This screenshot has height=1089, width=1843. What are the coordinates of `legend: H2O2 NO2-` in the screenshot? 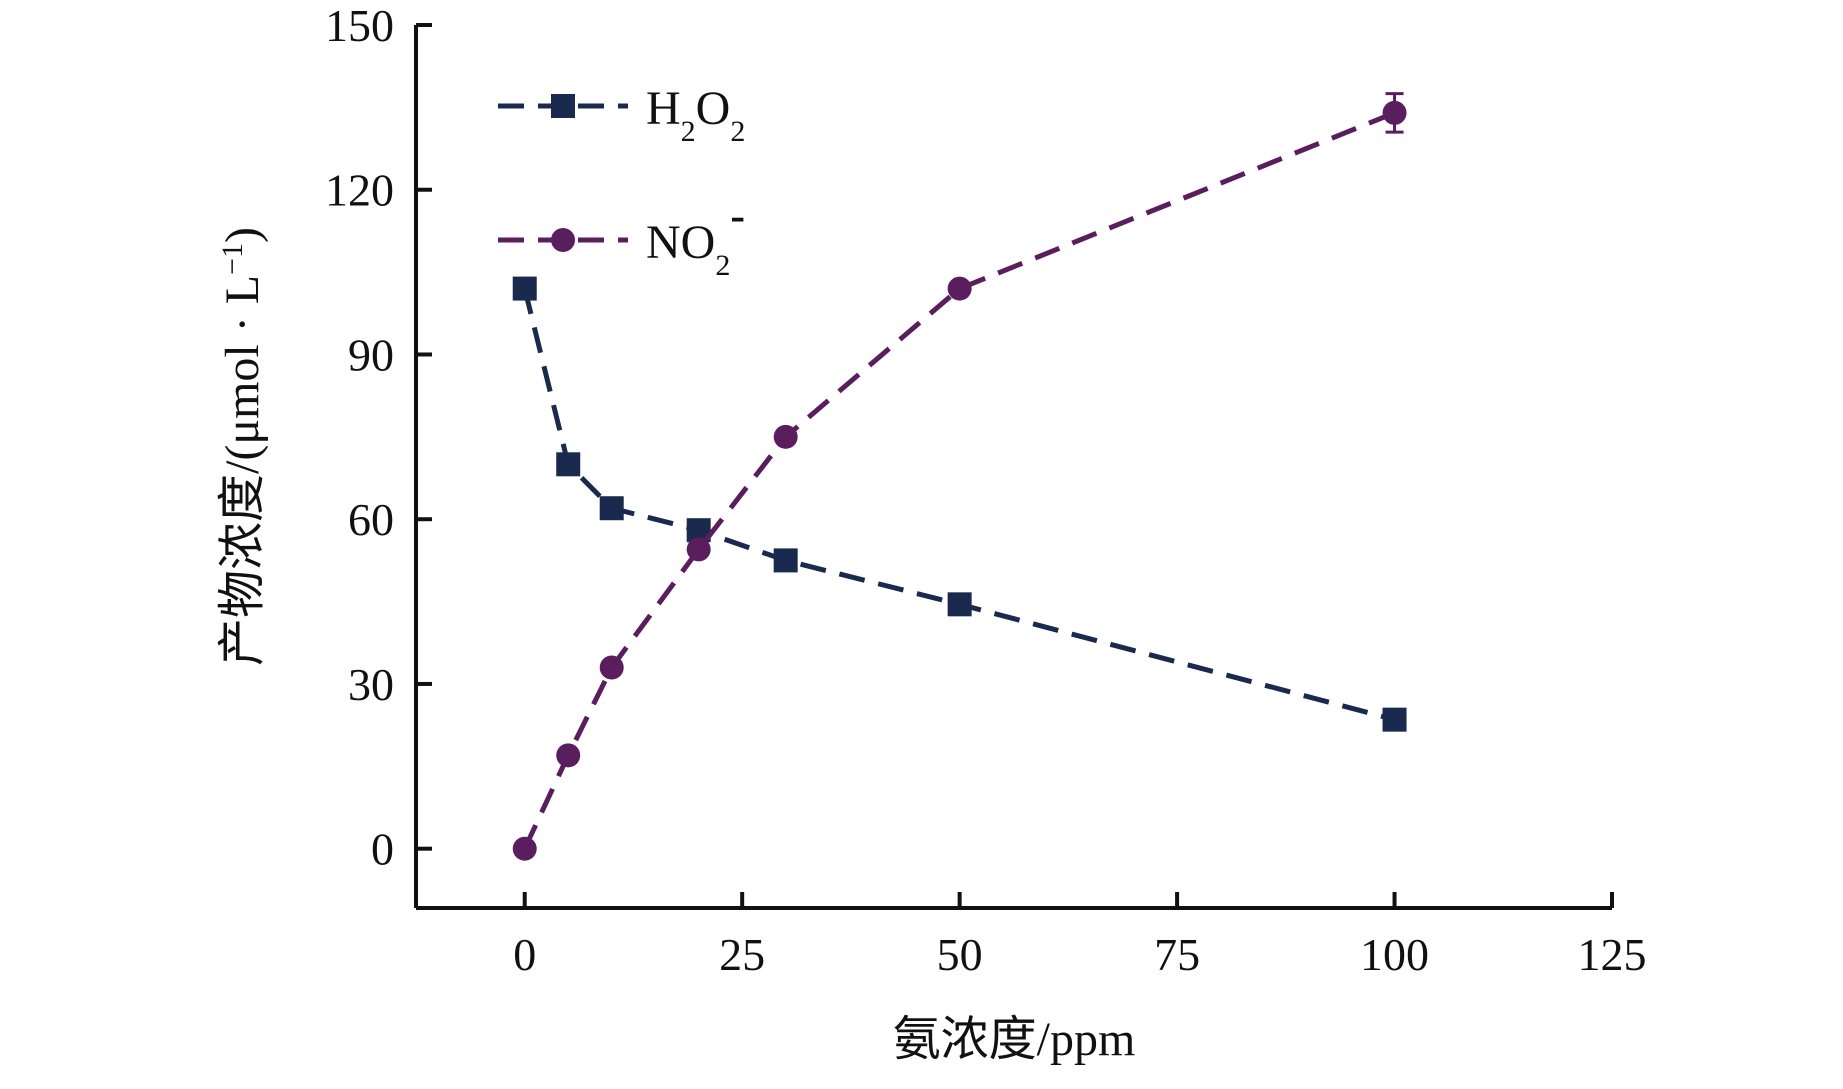 It's located at (621, 182).